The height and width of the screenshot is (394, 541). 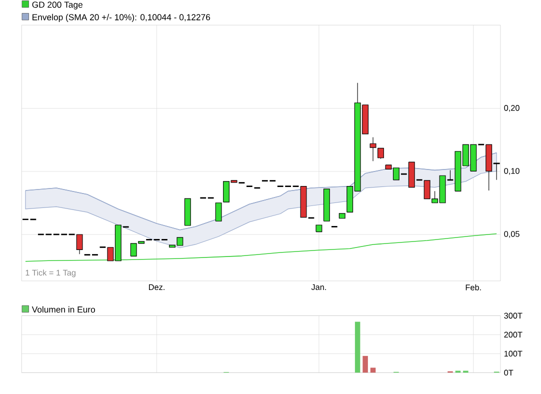 I want to click on legend-label: Volumen in Euro, so click(x=63, y=309).